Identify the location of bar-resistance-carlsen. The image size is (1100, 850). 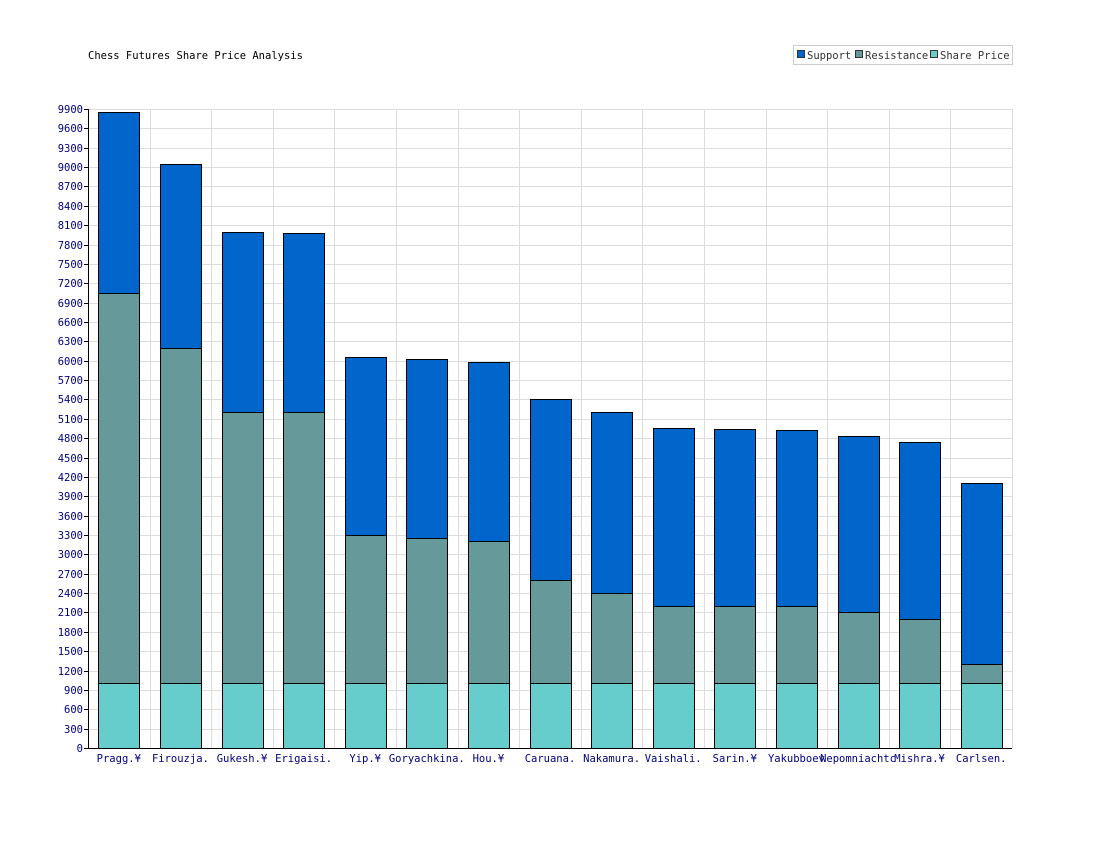
(982, 674).